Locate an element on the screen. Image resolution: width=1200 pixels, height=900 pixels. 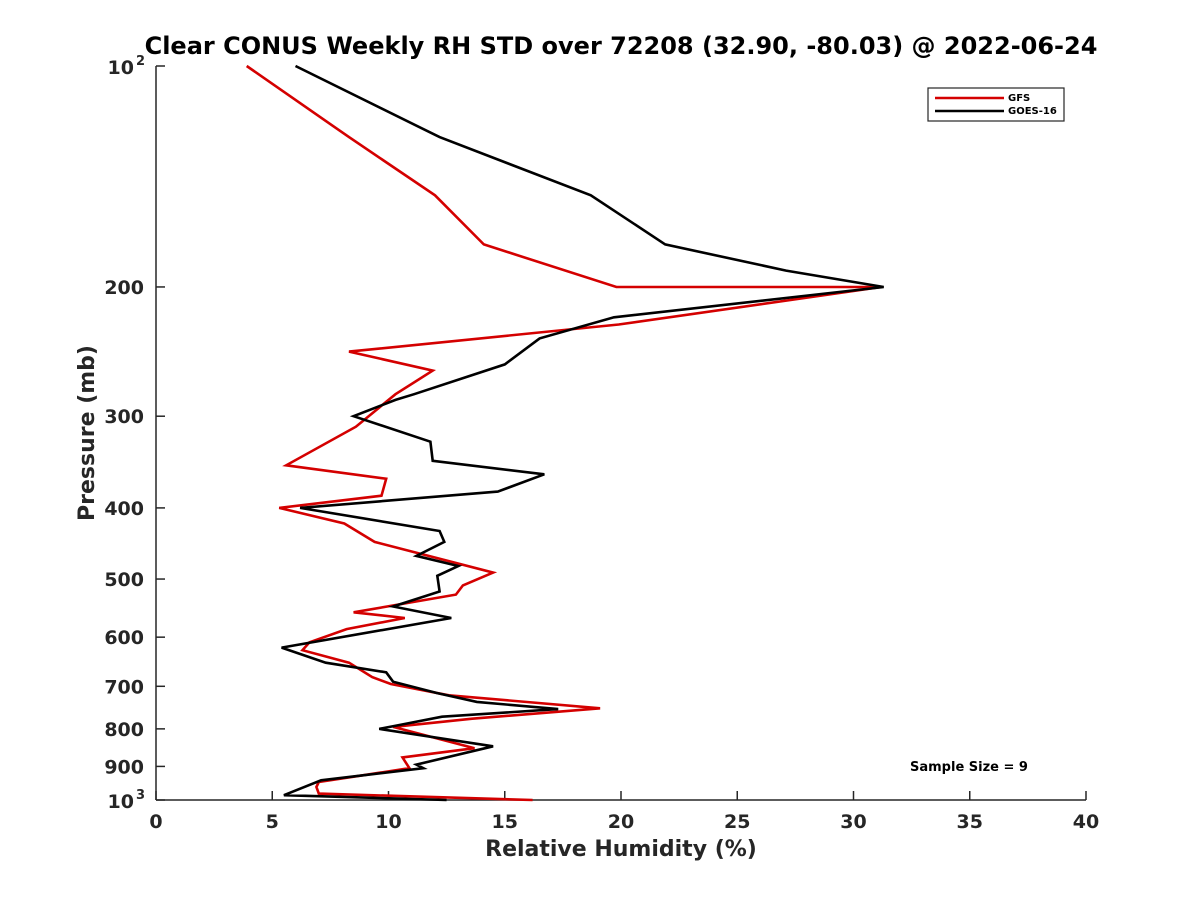
y-tick-label: 900 is located at coordinates (124, 767).